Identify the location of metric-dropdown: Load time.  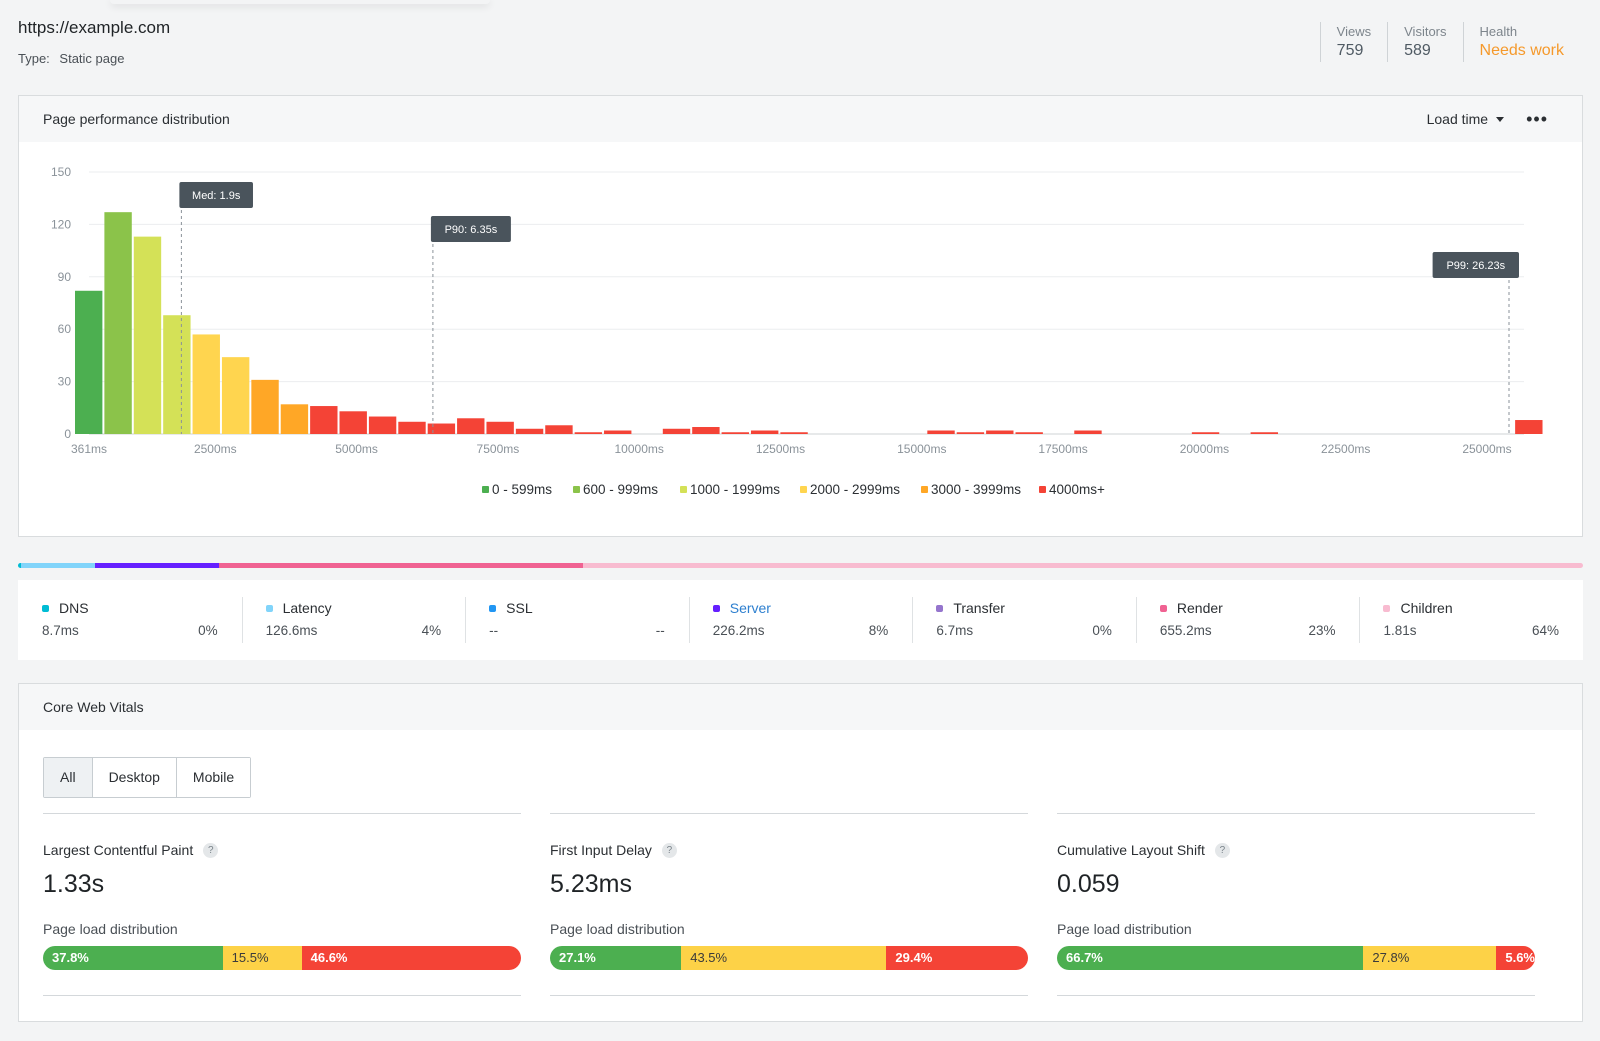
(1465, 119).